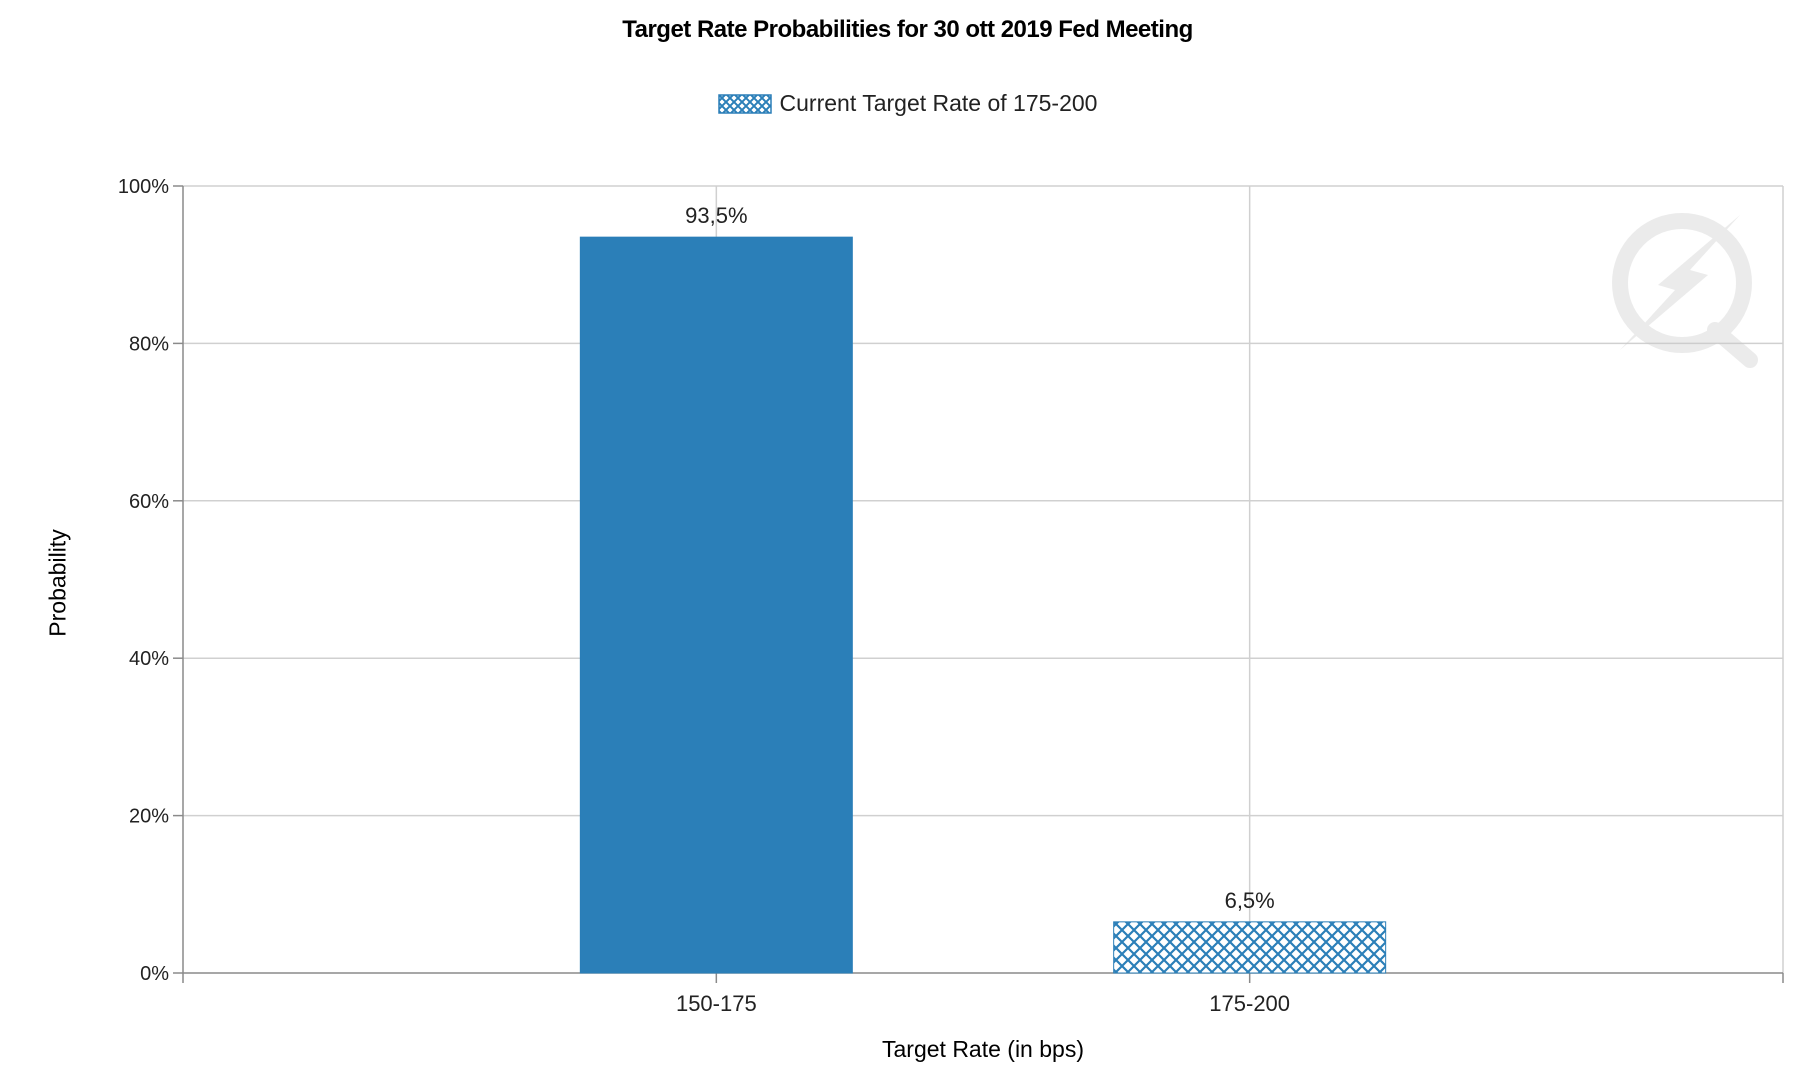 The height and width of the screenshot is (1084, 1815). What do you see at coordinates (143, 187) in the screenshot?
I see `y-tick-label: 100%` at bounding box center [143, 187].